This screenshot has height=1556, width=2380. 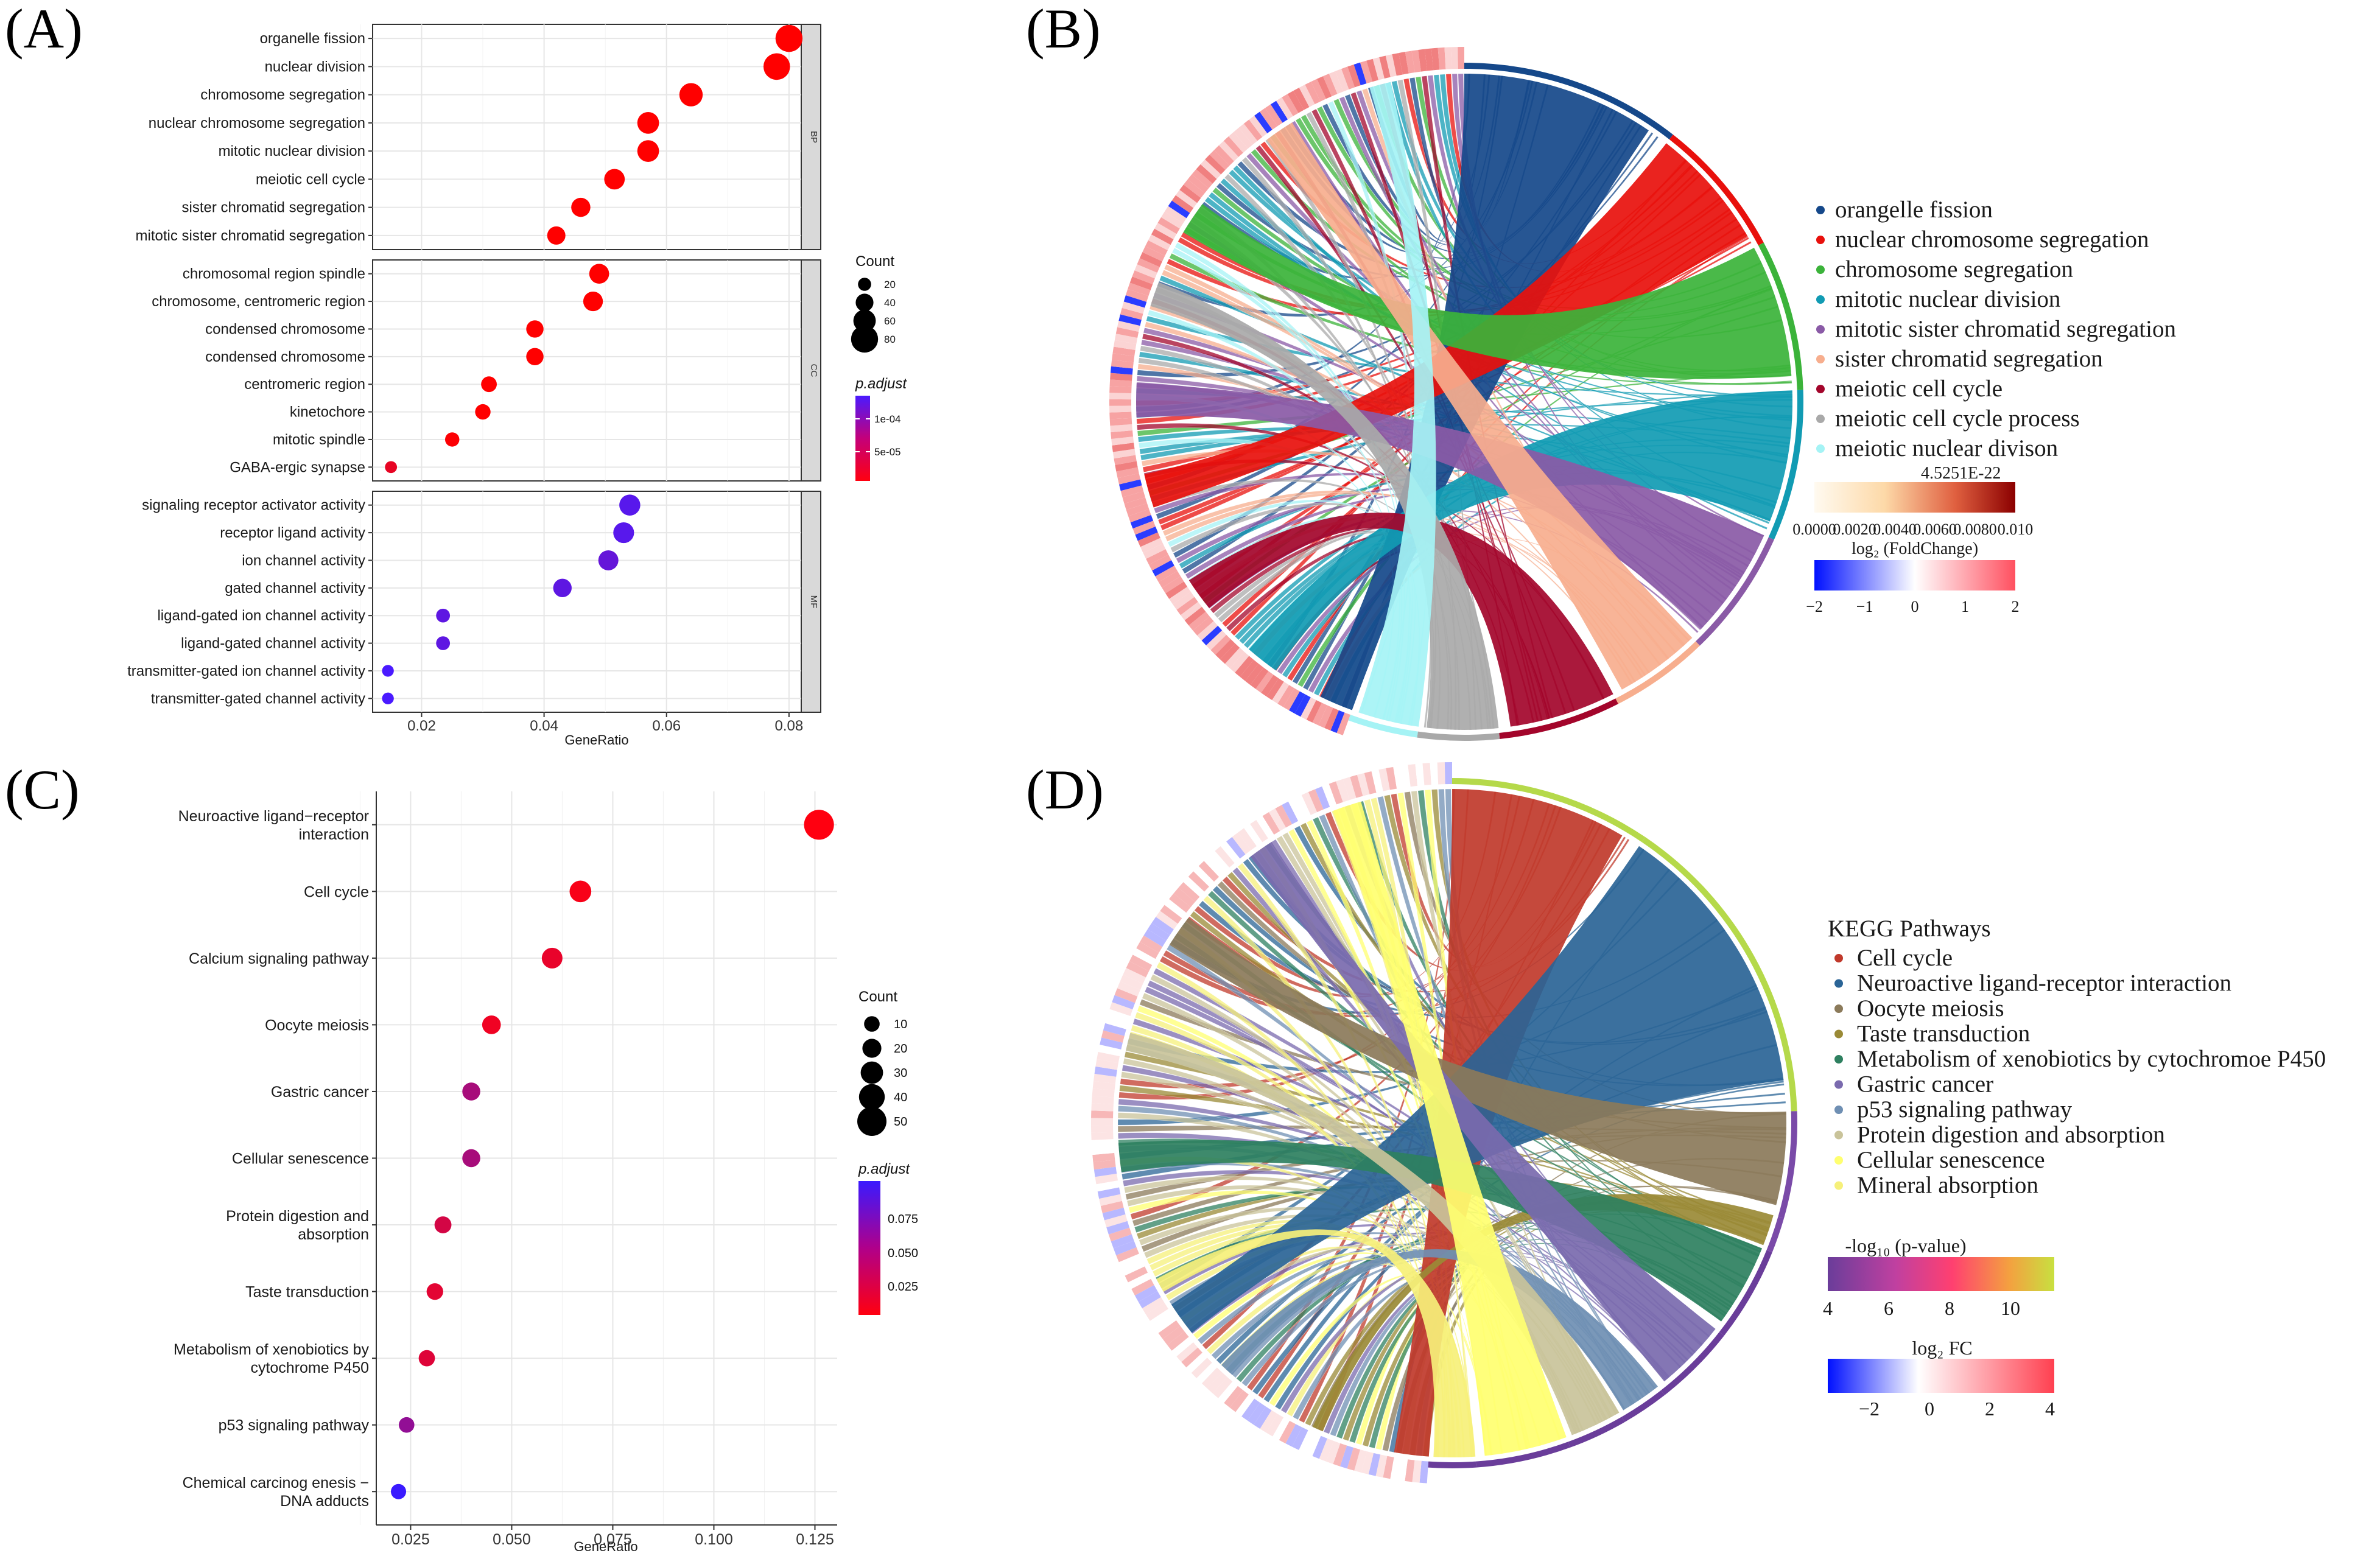 What do you see at coordinates (1919, 389) in the screenshot?
I see `panel-b-legend-label: meiotic cell cycle` at bounding box center [1919, 389].